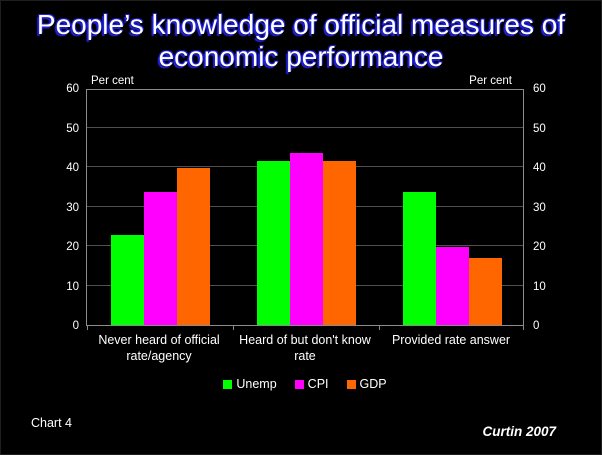 The height and width of the screenshot is (455, 602). I want to click on category-label-3: Provided rate answer, so click(451, 340).